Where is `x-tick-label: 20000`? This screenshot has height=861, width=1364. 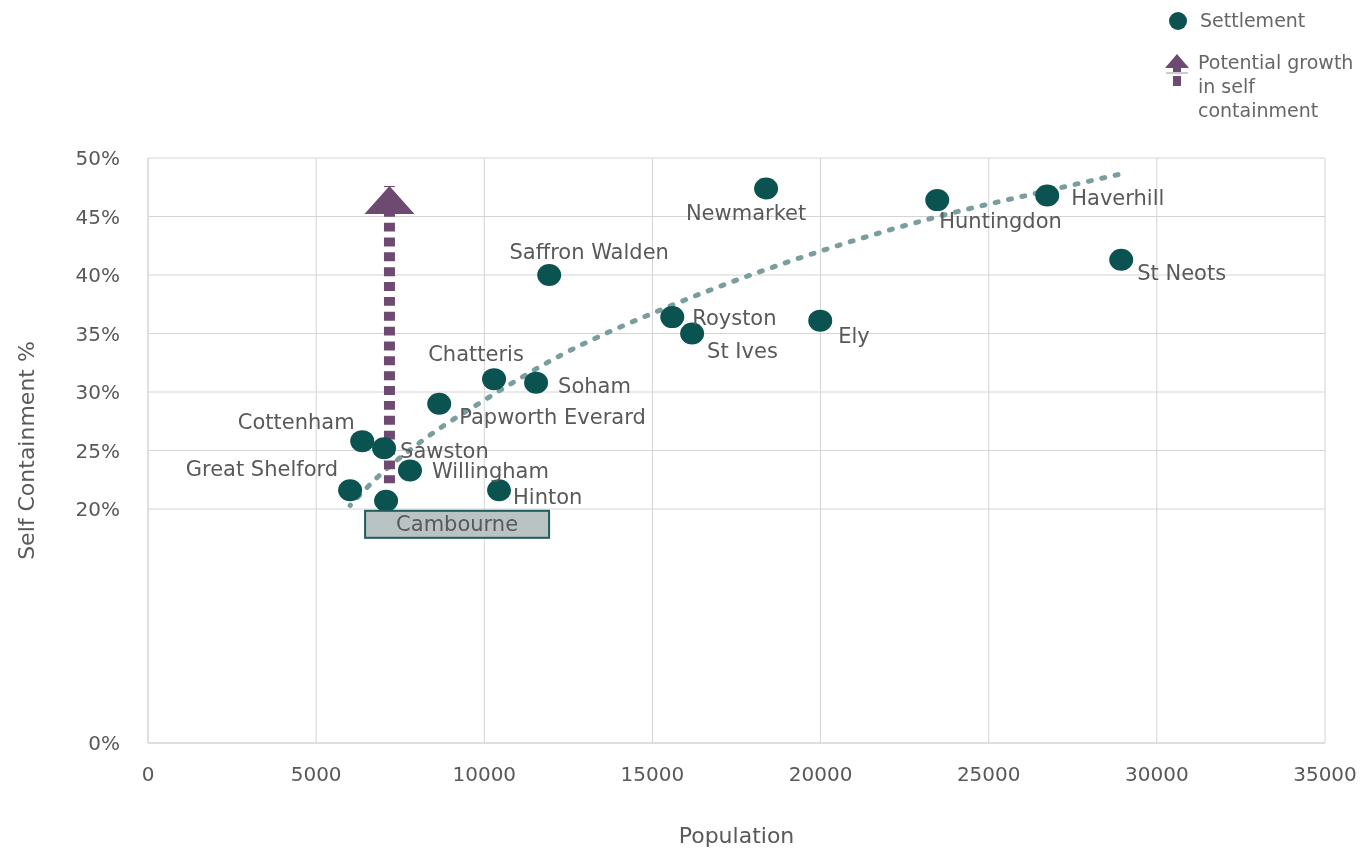
x-tick-label: 20000 is located at coordinates (820, 774).